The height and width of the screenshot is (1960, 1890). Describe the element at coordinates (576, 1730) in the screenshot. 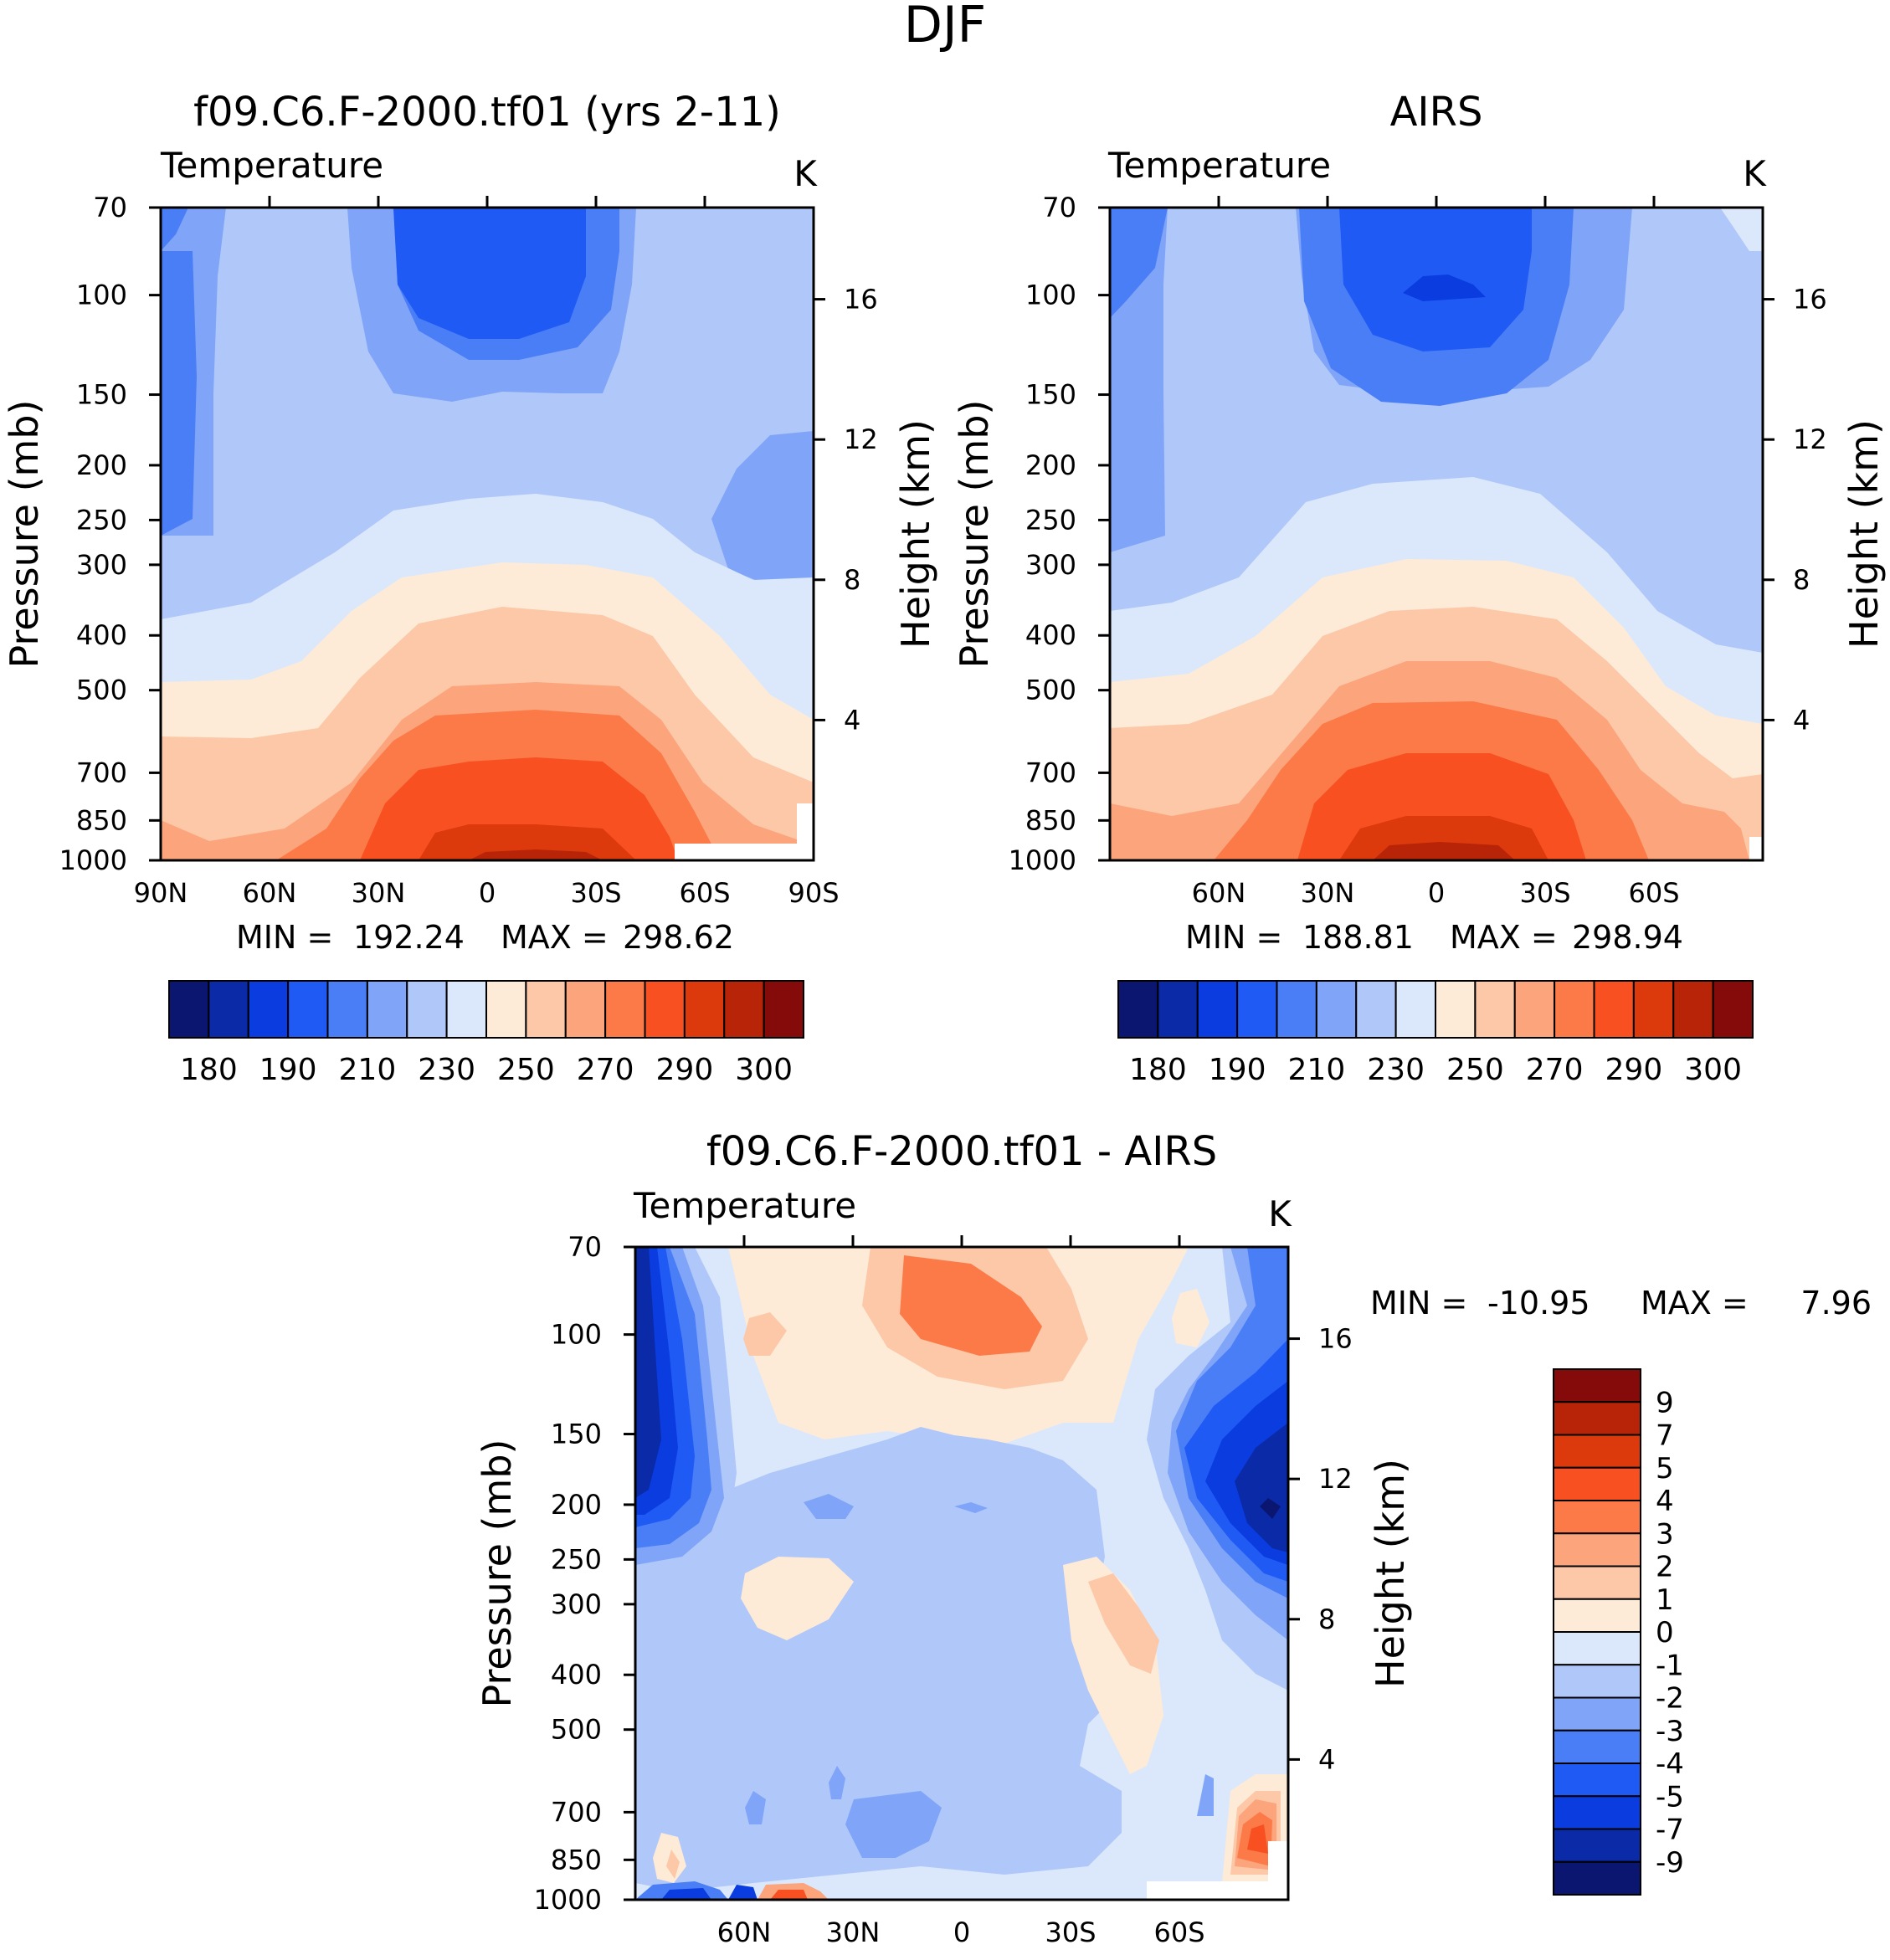

I see `y-tick-label: 500` at that location.